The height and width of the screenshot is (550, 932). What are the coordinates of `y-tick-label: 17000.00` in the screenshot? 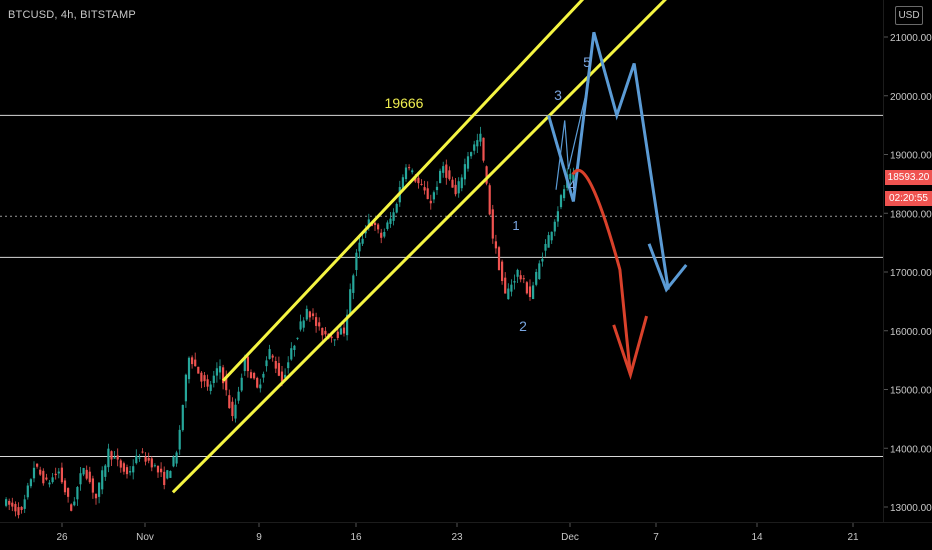 It's located at (911, 273).